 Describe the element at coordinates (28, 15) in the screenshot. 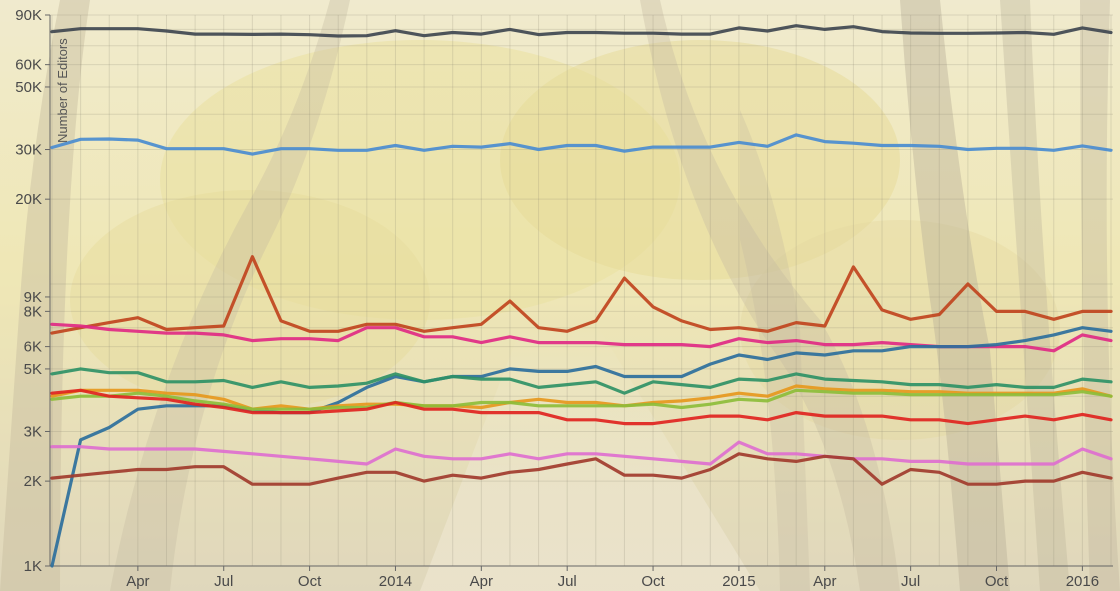

I see `y-tick-label: 90K` at that location.